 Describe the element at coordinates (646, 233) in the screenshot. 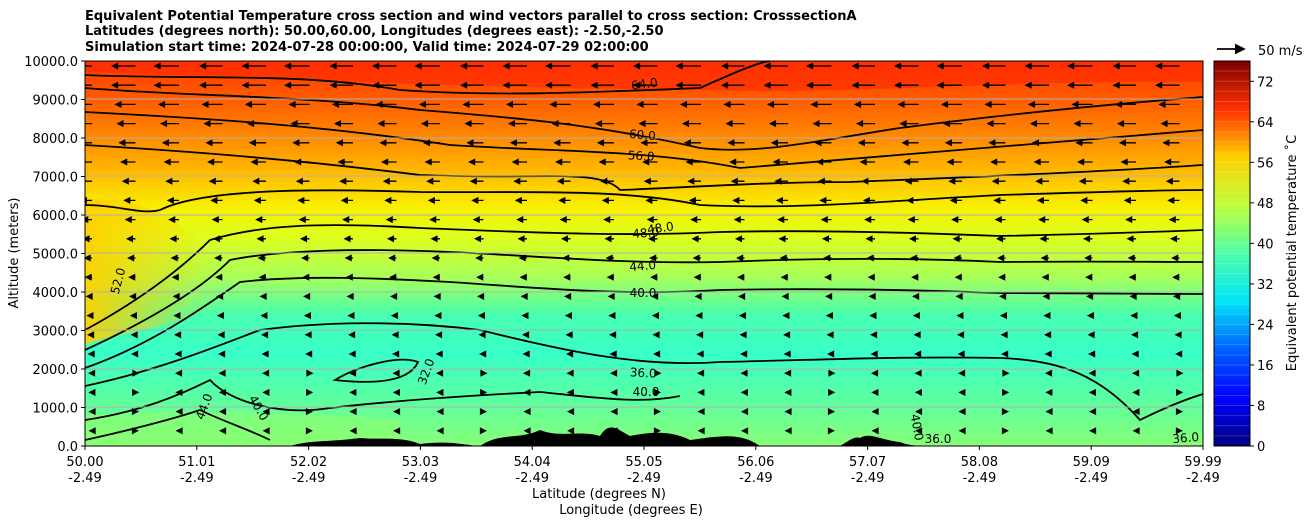

I see `contour-label: 48.0` at that location.